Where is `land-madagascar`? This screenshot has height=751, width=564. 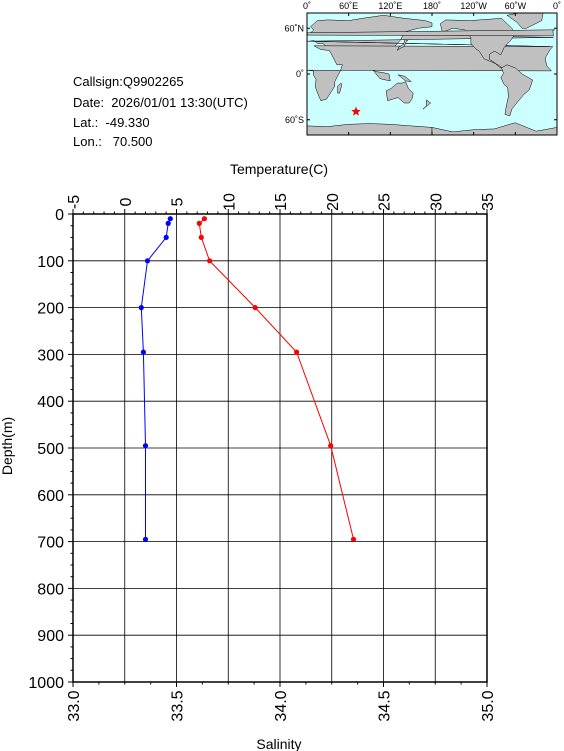 land-madagascar is located at coordinates (339, 88).